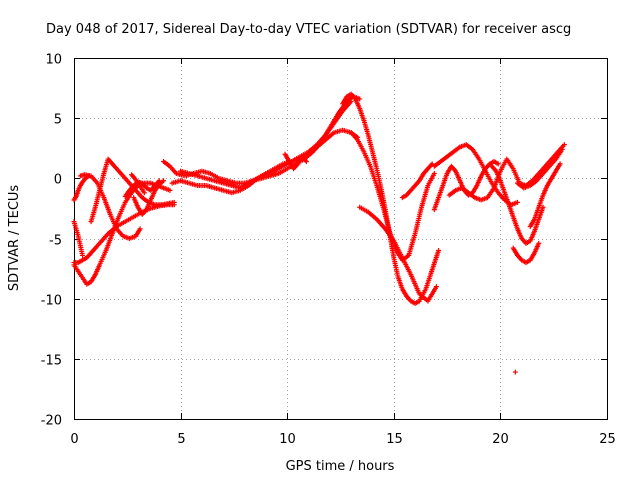 Image resolution: width=640 pixels, height=480 pixels. What do you see at coordinates (58, 180) in the screenshot?
I see `y-tick-label: 0` at bounding box center [58, 180].